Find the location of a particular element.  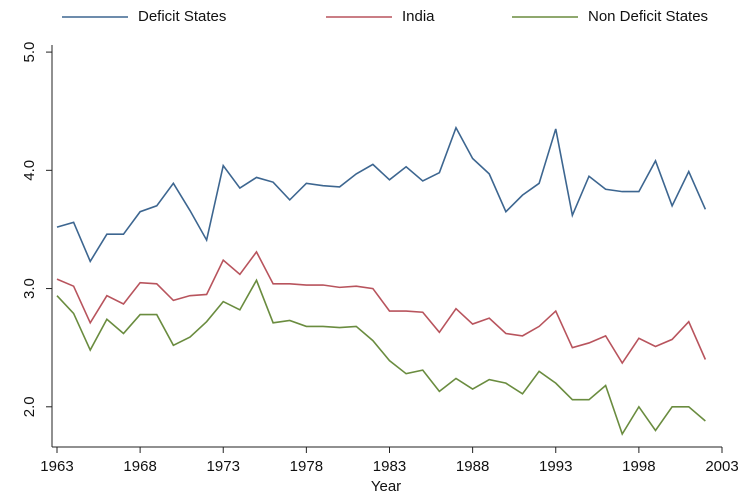

x-tick-label: 1988 is located at coordinates (472, 466).